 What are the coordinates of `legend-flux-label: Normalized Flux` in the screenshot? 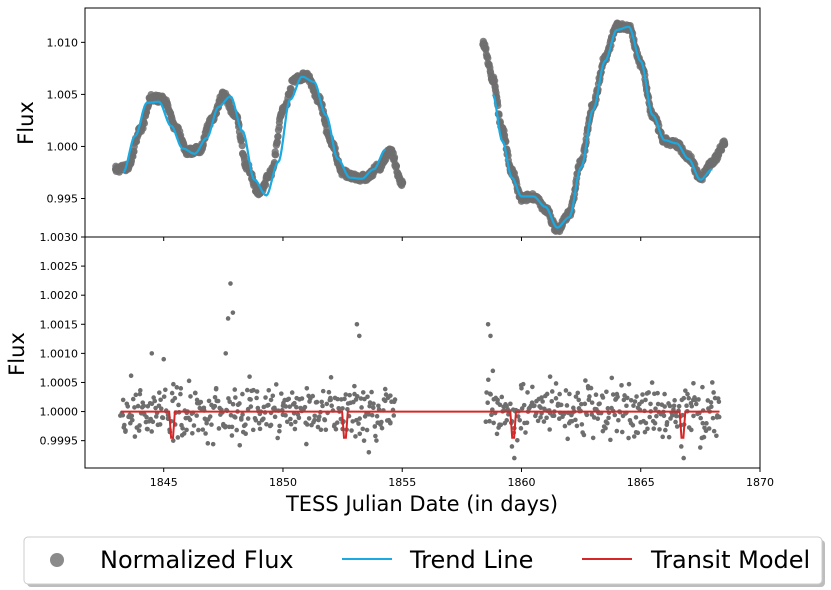 It's located at (197, 560).